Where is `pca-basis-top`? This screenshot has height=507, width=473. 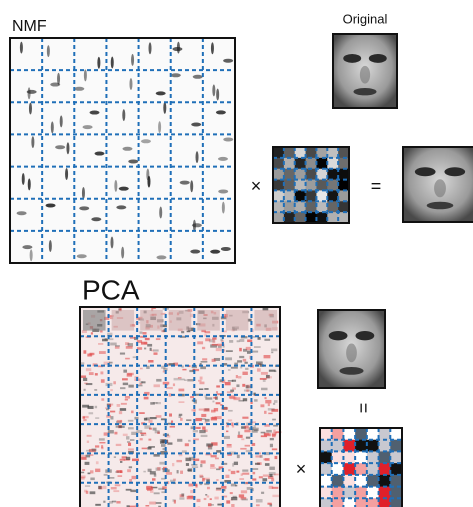
pca-basis-top is located at coordinates (151, 320).